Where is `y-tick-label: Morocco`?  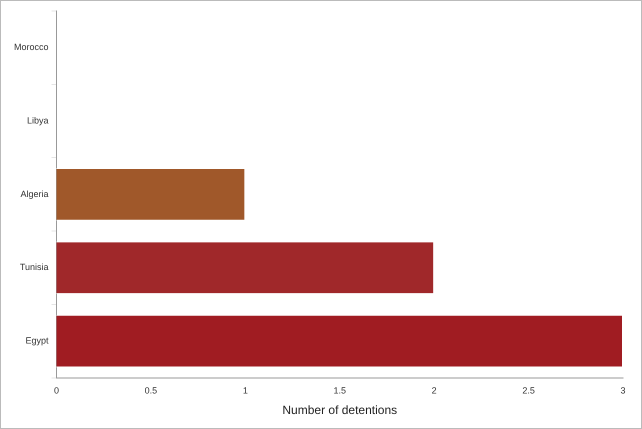 y-tick-label: Morocco is located at coordinates (31, 47).